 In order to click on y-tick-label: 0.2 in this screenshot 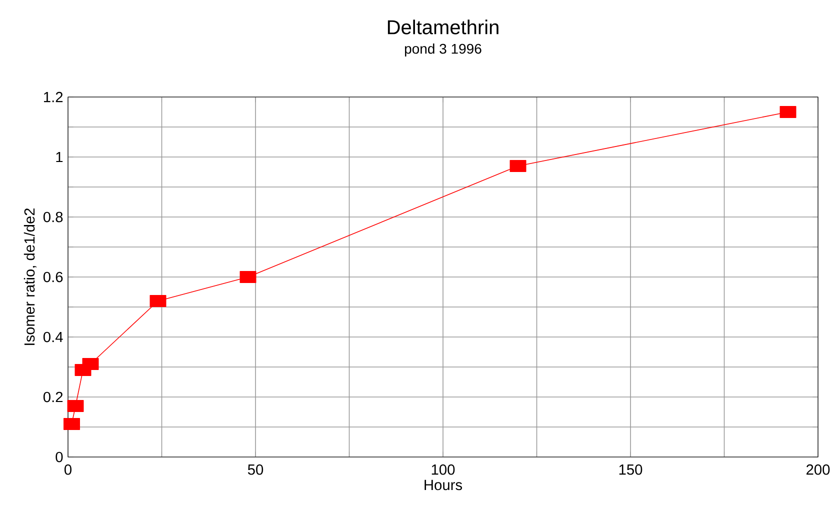, I will do `click(53, 397)`.